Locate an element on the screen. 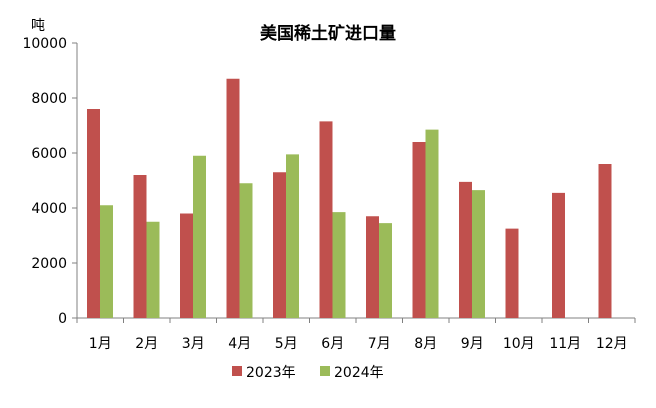 The height and width of the screenshot is (408, 656). bar-2024年-8月 is located at coordinates (432, 223).